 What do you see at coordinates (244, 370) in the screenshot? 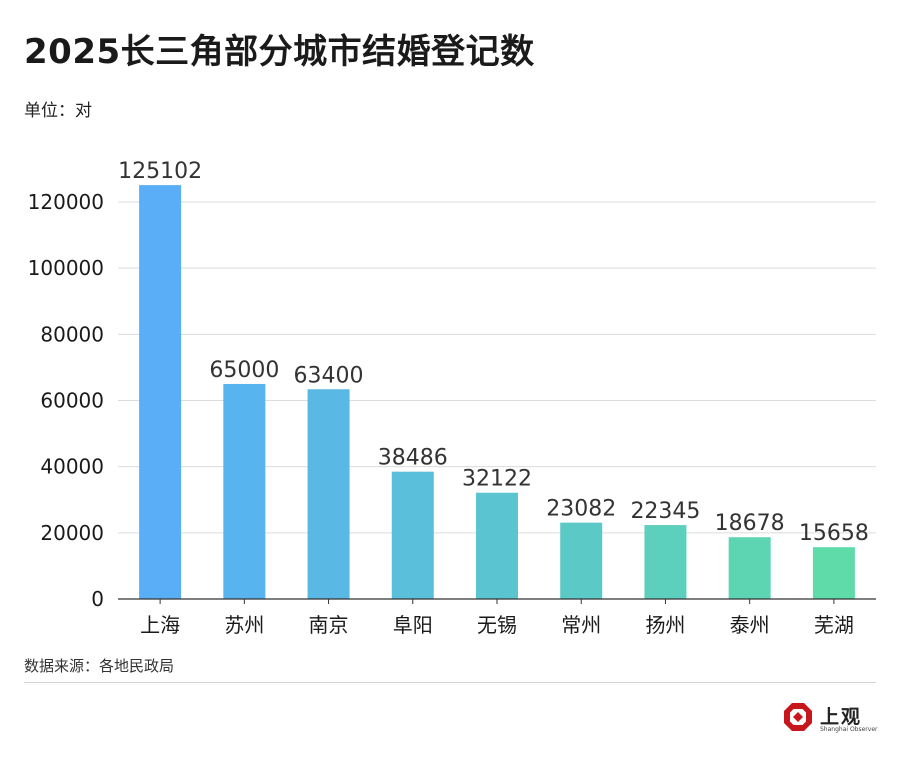
I see `data-label: 65000` at bounding box center [244, 370].